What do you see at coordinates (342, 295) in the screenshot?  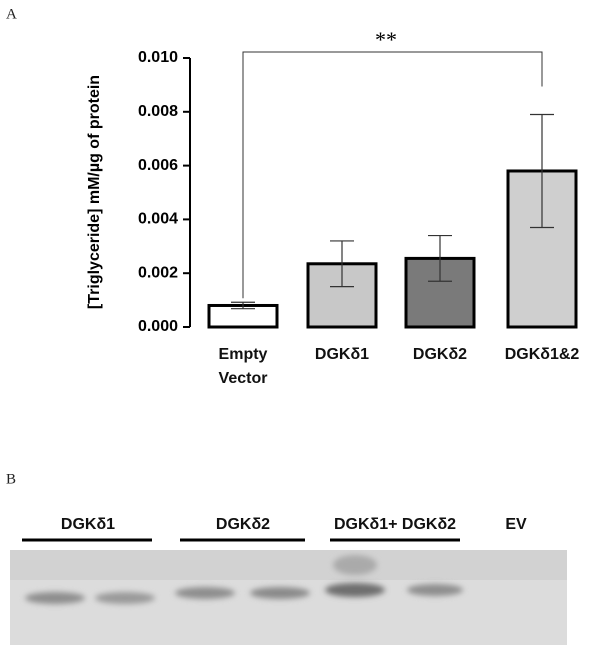 I see `bar` at bounding box center [342, 295].